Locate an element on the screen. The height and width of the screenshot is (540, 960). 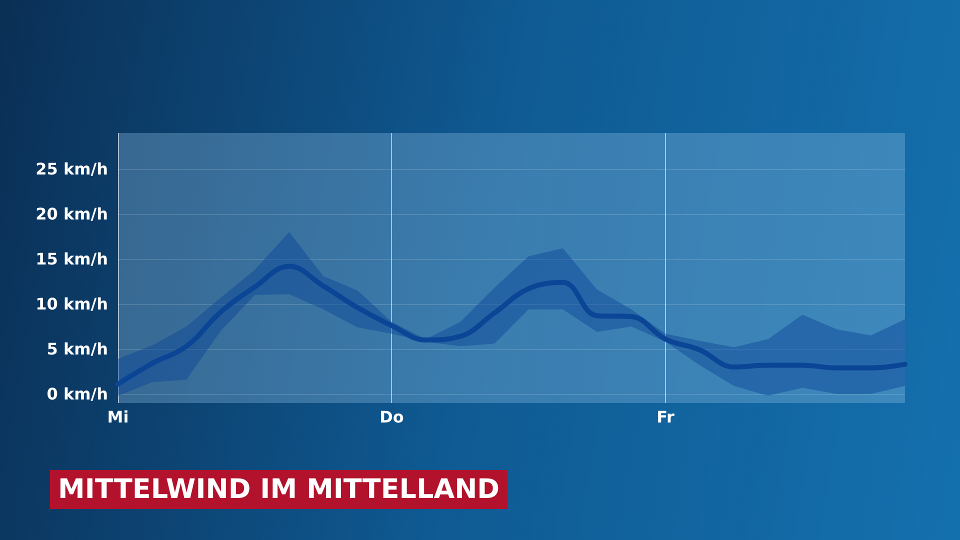
y-tick-label: 25 km/h is located at coordinates (72, 169).